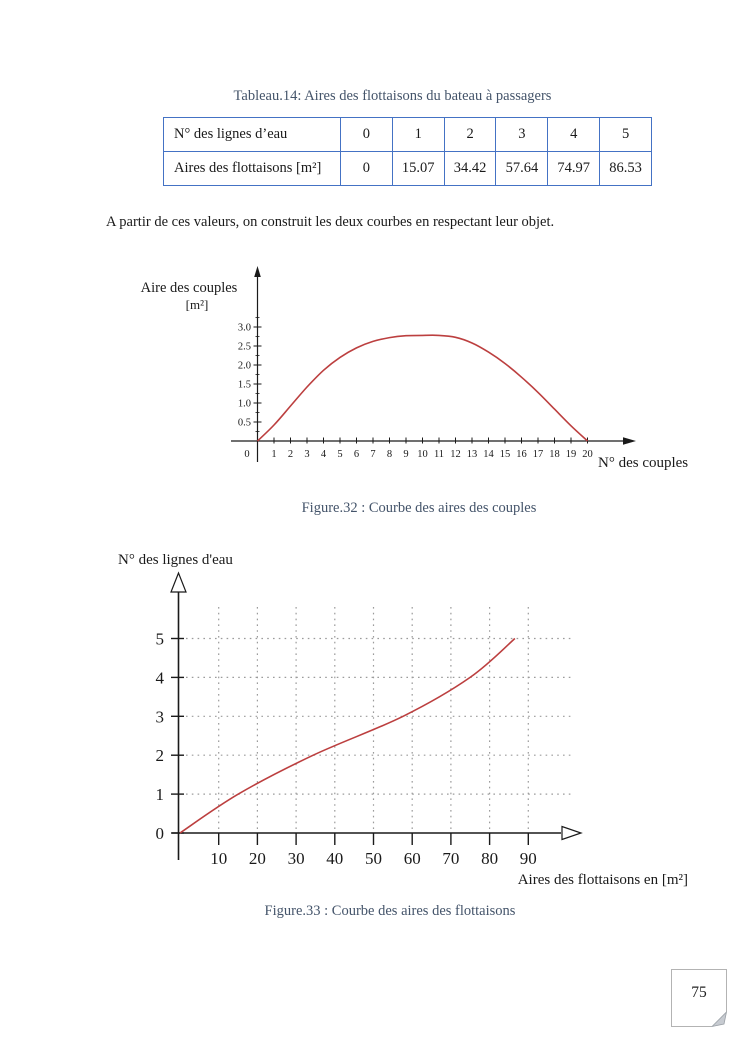  I want to click on x-axis-title: N° des couples, so click(643, 463).